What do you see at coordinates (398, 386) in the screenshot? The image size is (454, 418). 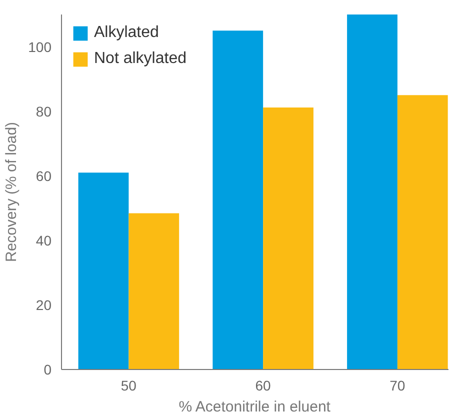 I see `x-tick-label: 70` at bounding box center [398, 386].